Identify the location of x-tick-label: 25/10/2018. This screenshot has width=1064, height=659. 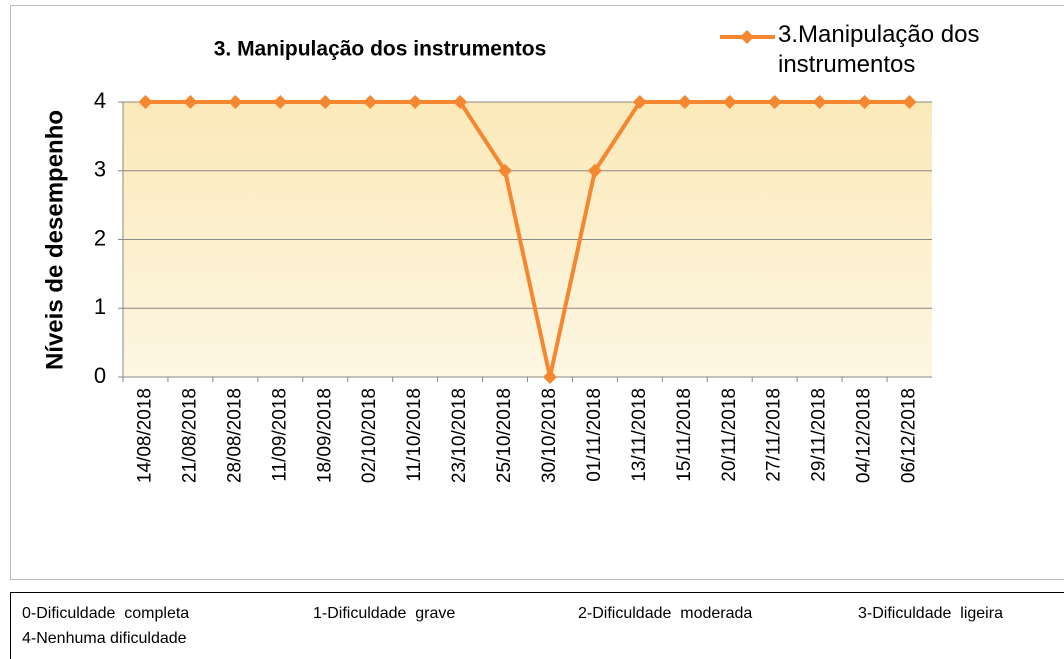
(504, 435).